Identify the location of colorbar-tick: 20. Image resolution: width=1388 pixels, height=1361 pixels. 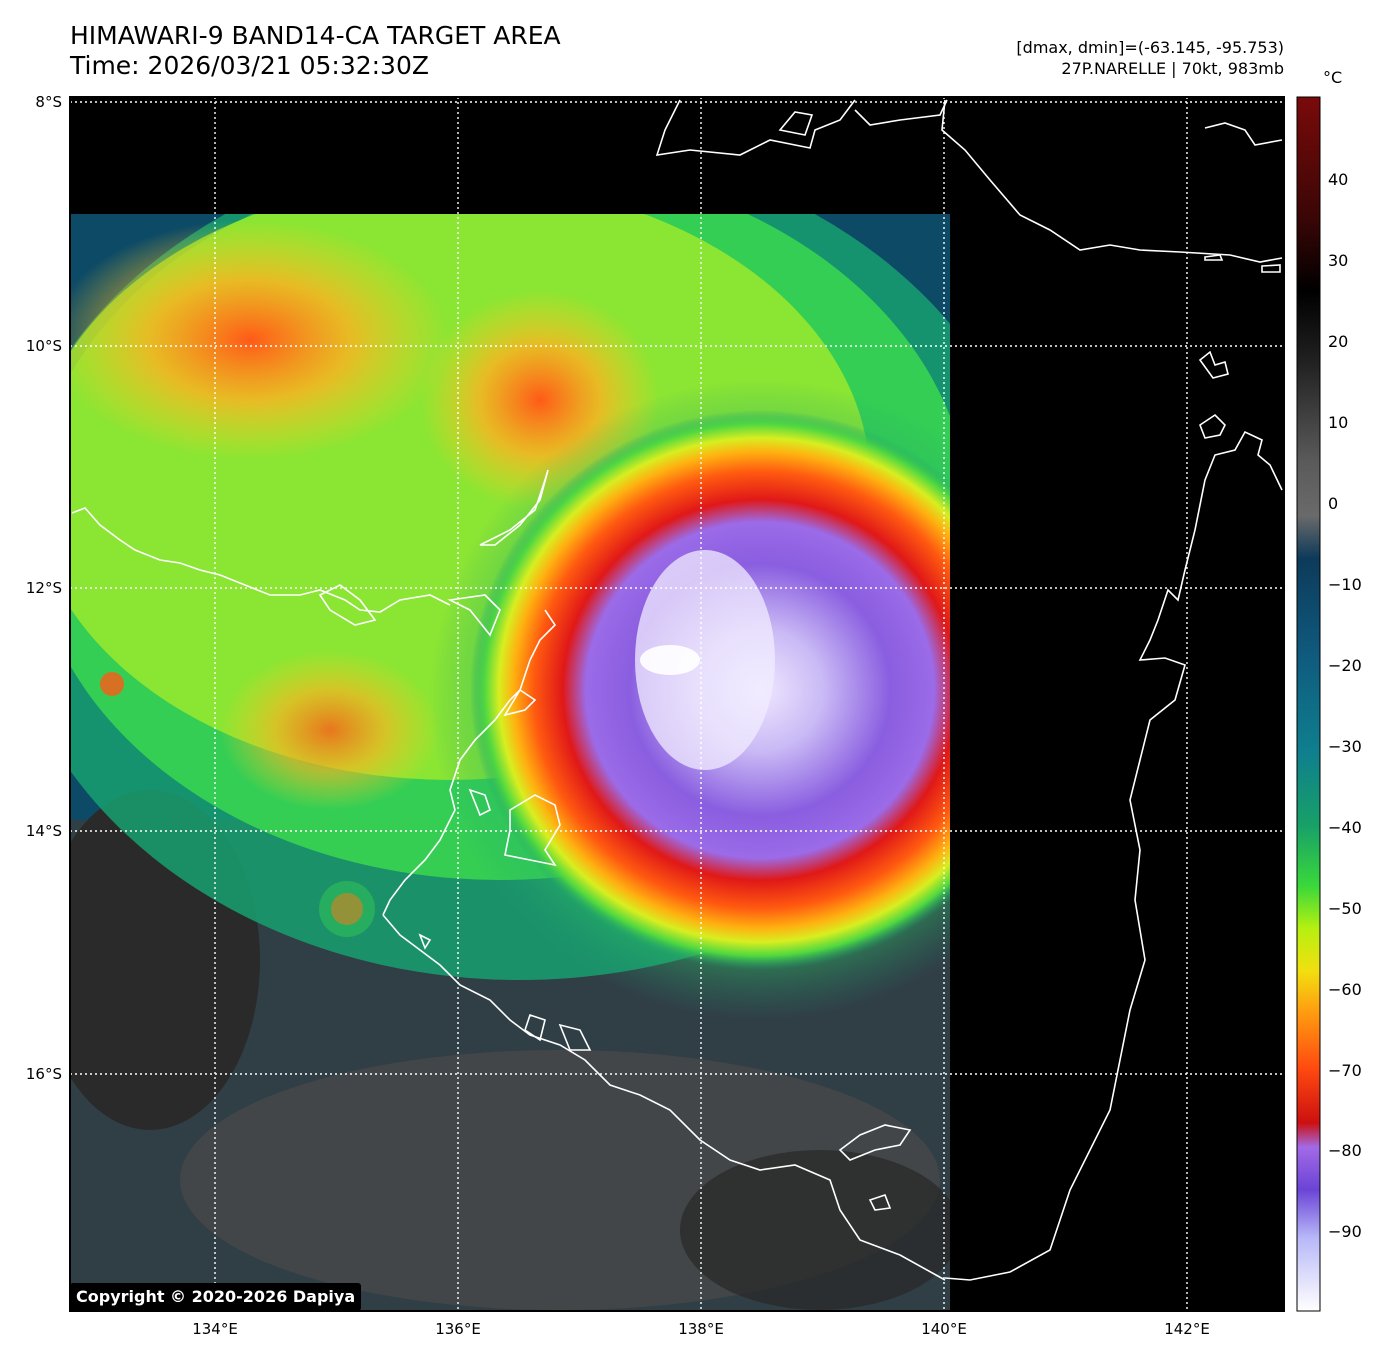
(1338, 341).